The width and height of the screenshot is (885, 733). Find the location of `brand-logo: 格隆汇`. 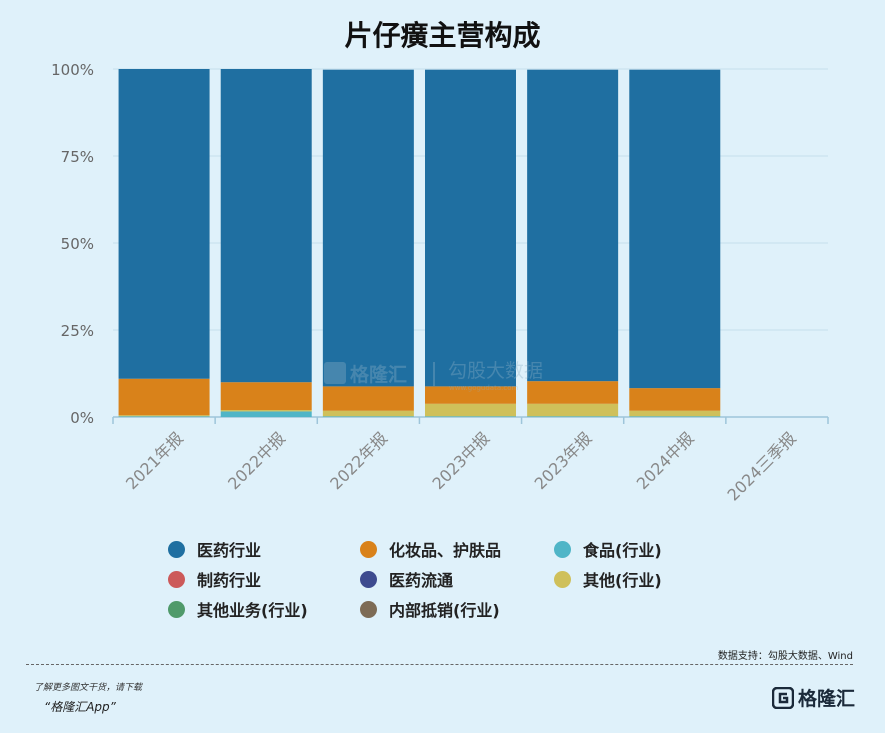

brand-logo: 格隆汇 is located at coordinates (813, 697).